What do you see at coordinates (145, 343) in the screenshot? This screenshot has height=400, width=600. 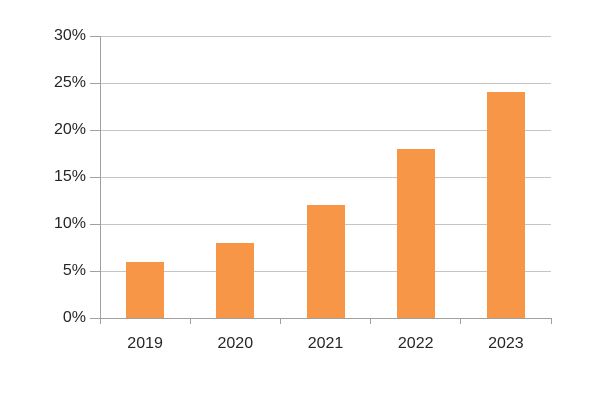 I see `x-tick-label: 2019` at bounding box center [145, 343].